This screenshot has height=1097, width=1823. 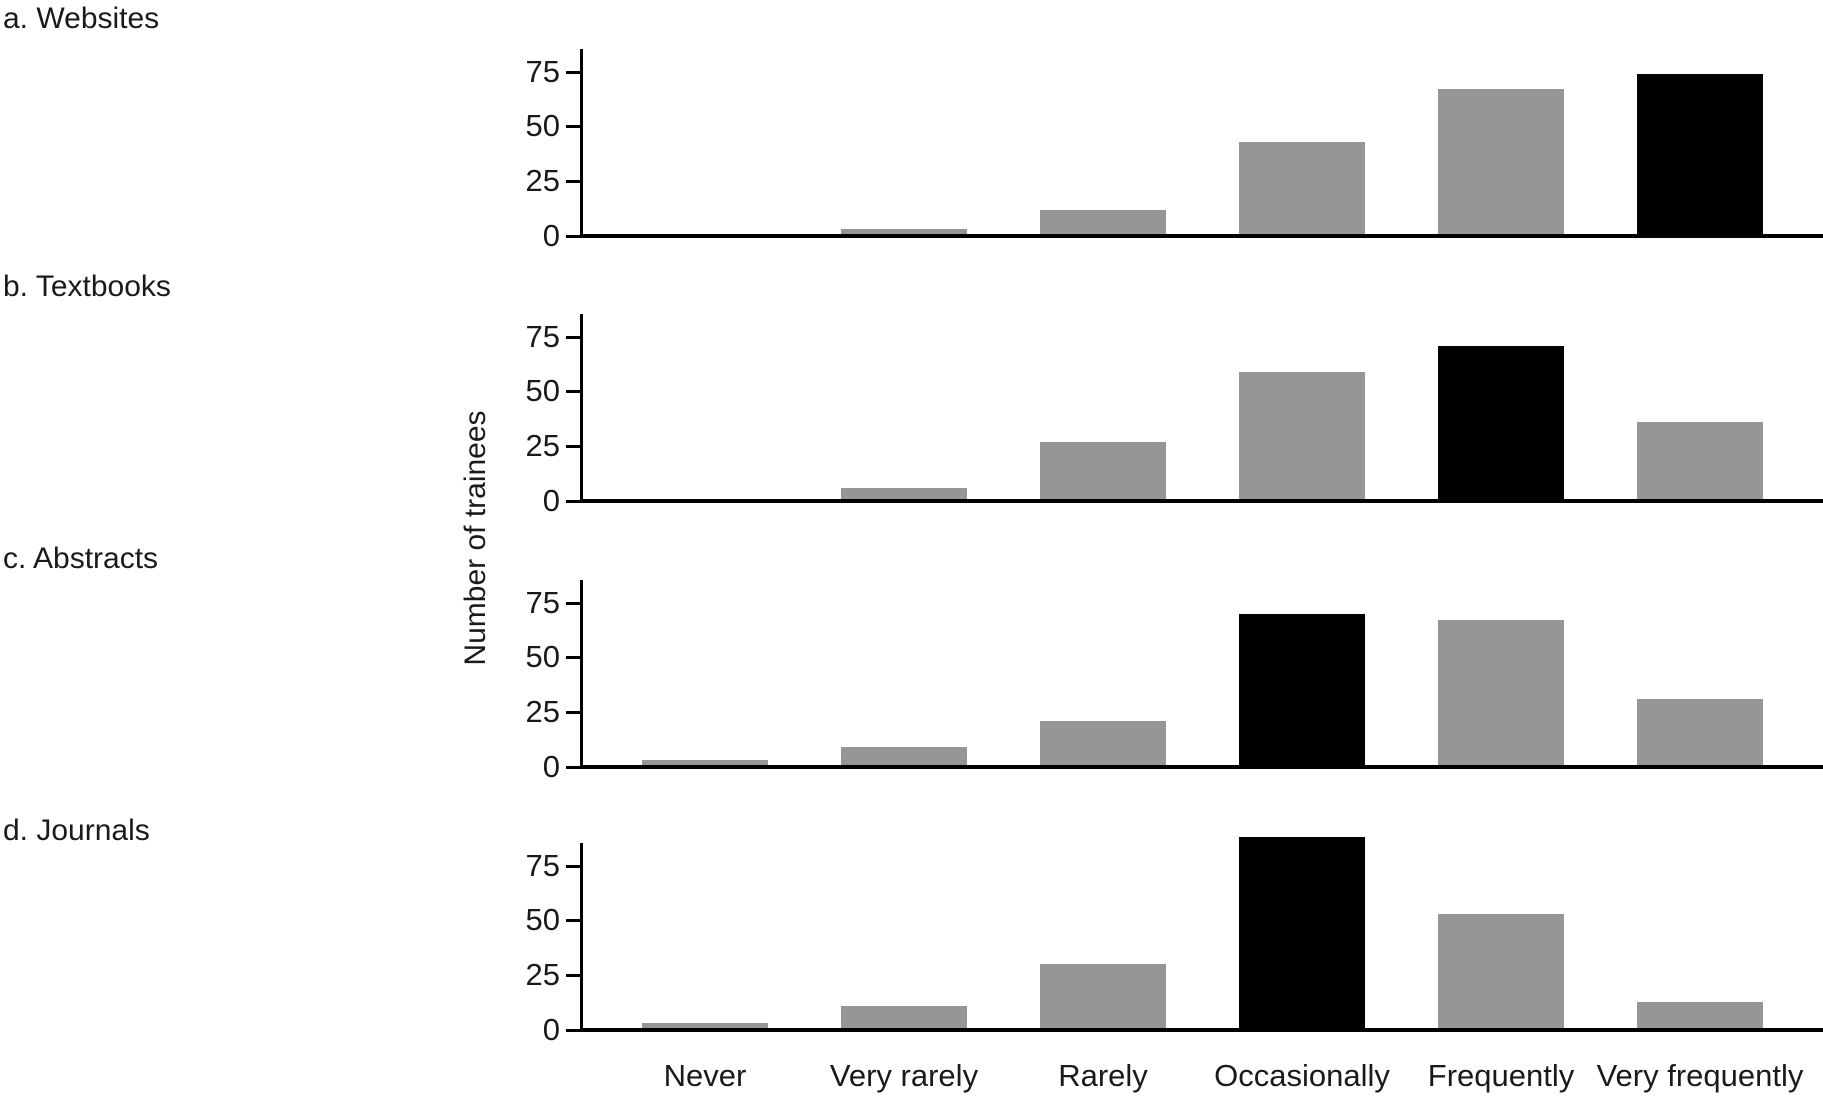 I want to click on x-category-label-very-rarely: Very rarely, so click(x=904, y=1075).